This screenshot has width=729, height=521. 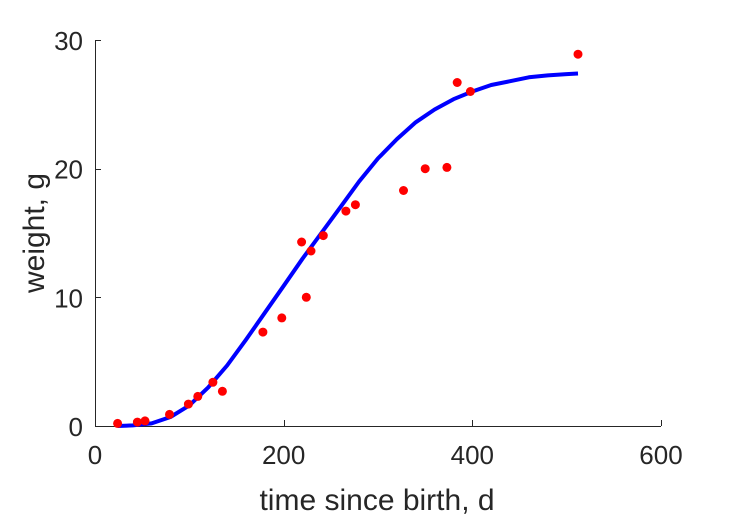 What do you see at coordinates (76, 427) in the screenshot?
I see `y-tick-label: 0` at bounding box center [76, 427].